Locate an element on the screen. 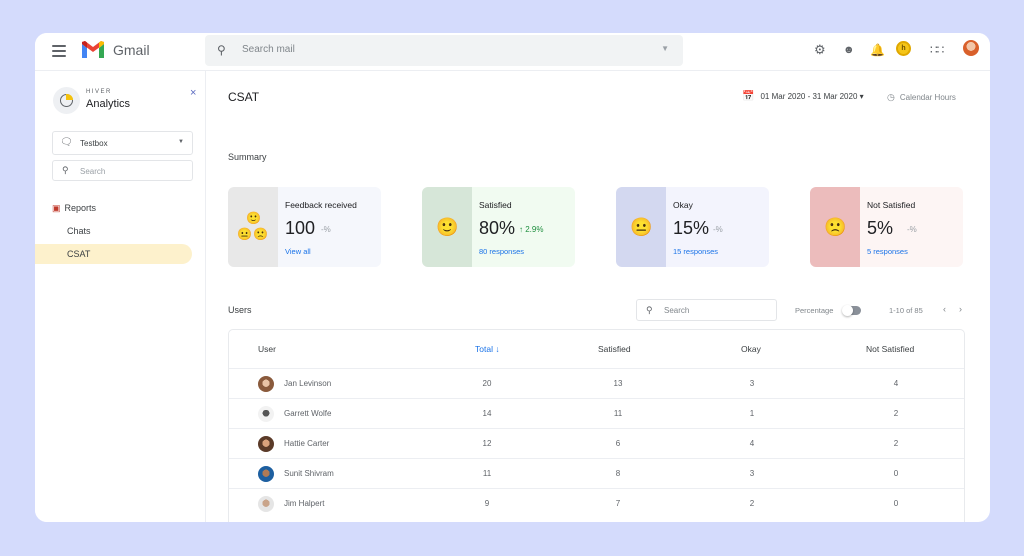 This screenshot has height=556, width=1024. card-value: 5% is located at coordinates (880, 228).